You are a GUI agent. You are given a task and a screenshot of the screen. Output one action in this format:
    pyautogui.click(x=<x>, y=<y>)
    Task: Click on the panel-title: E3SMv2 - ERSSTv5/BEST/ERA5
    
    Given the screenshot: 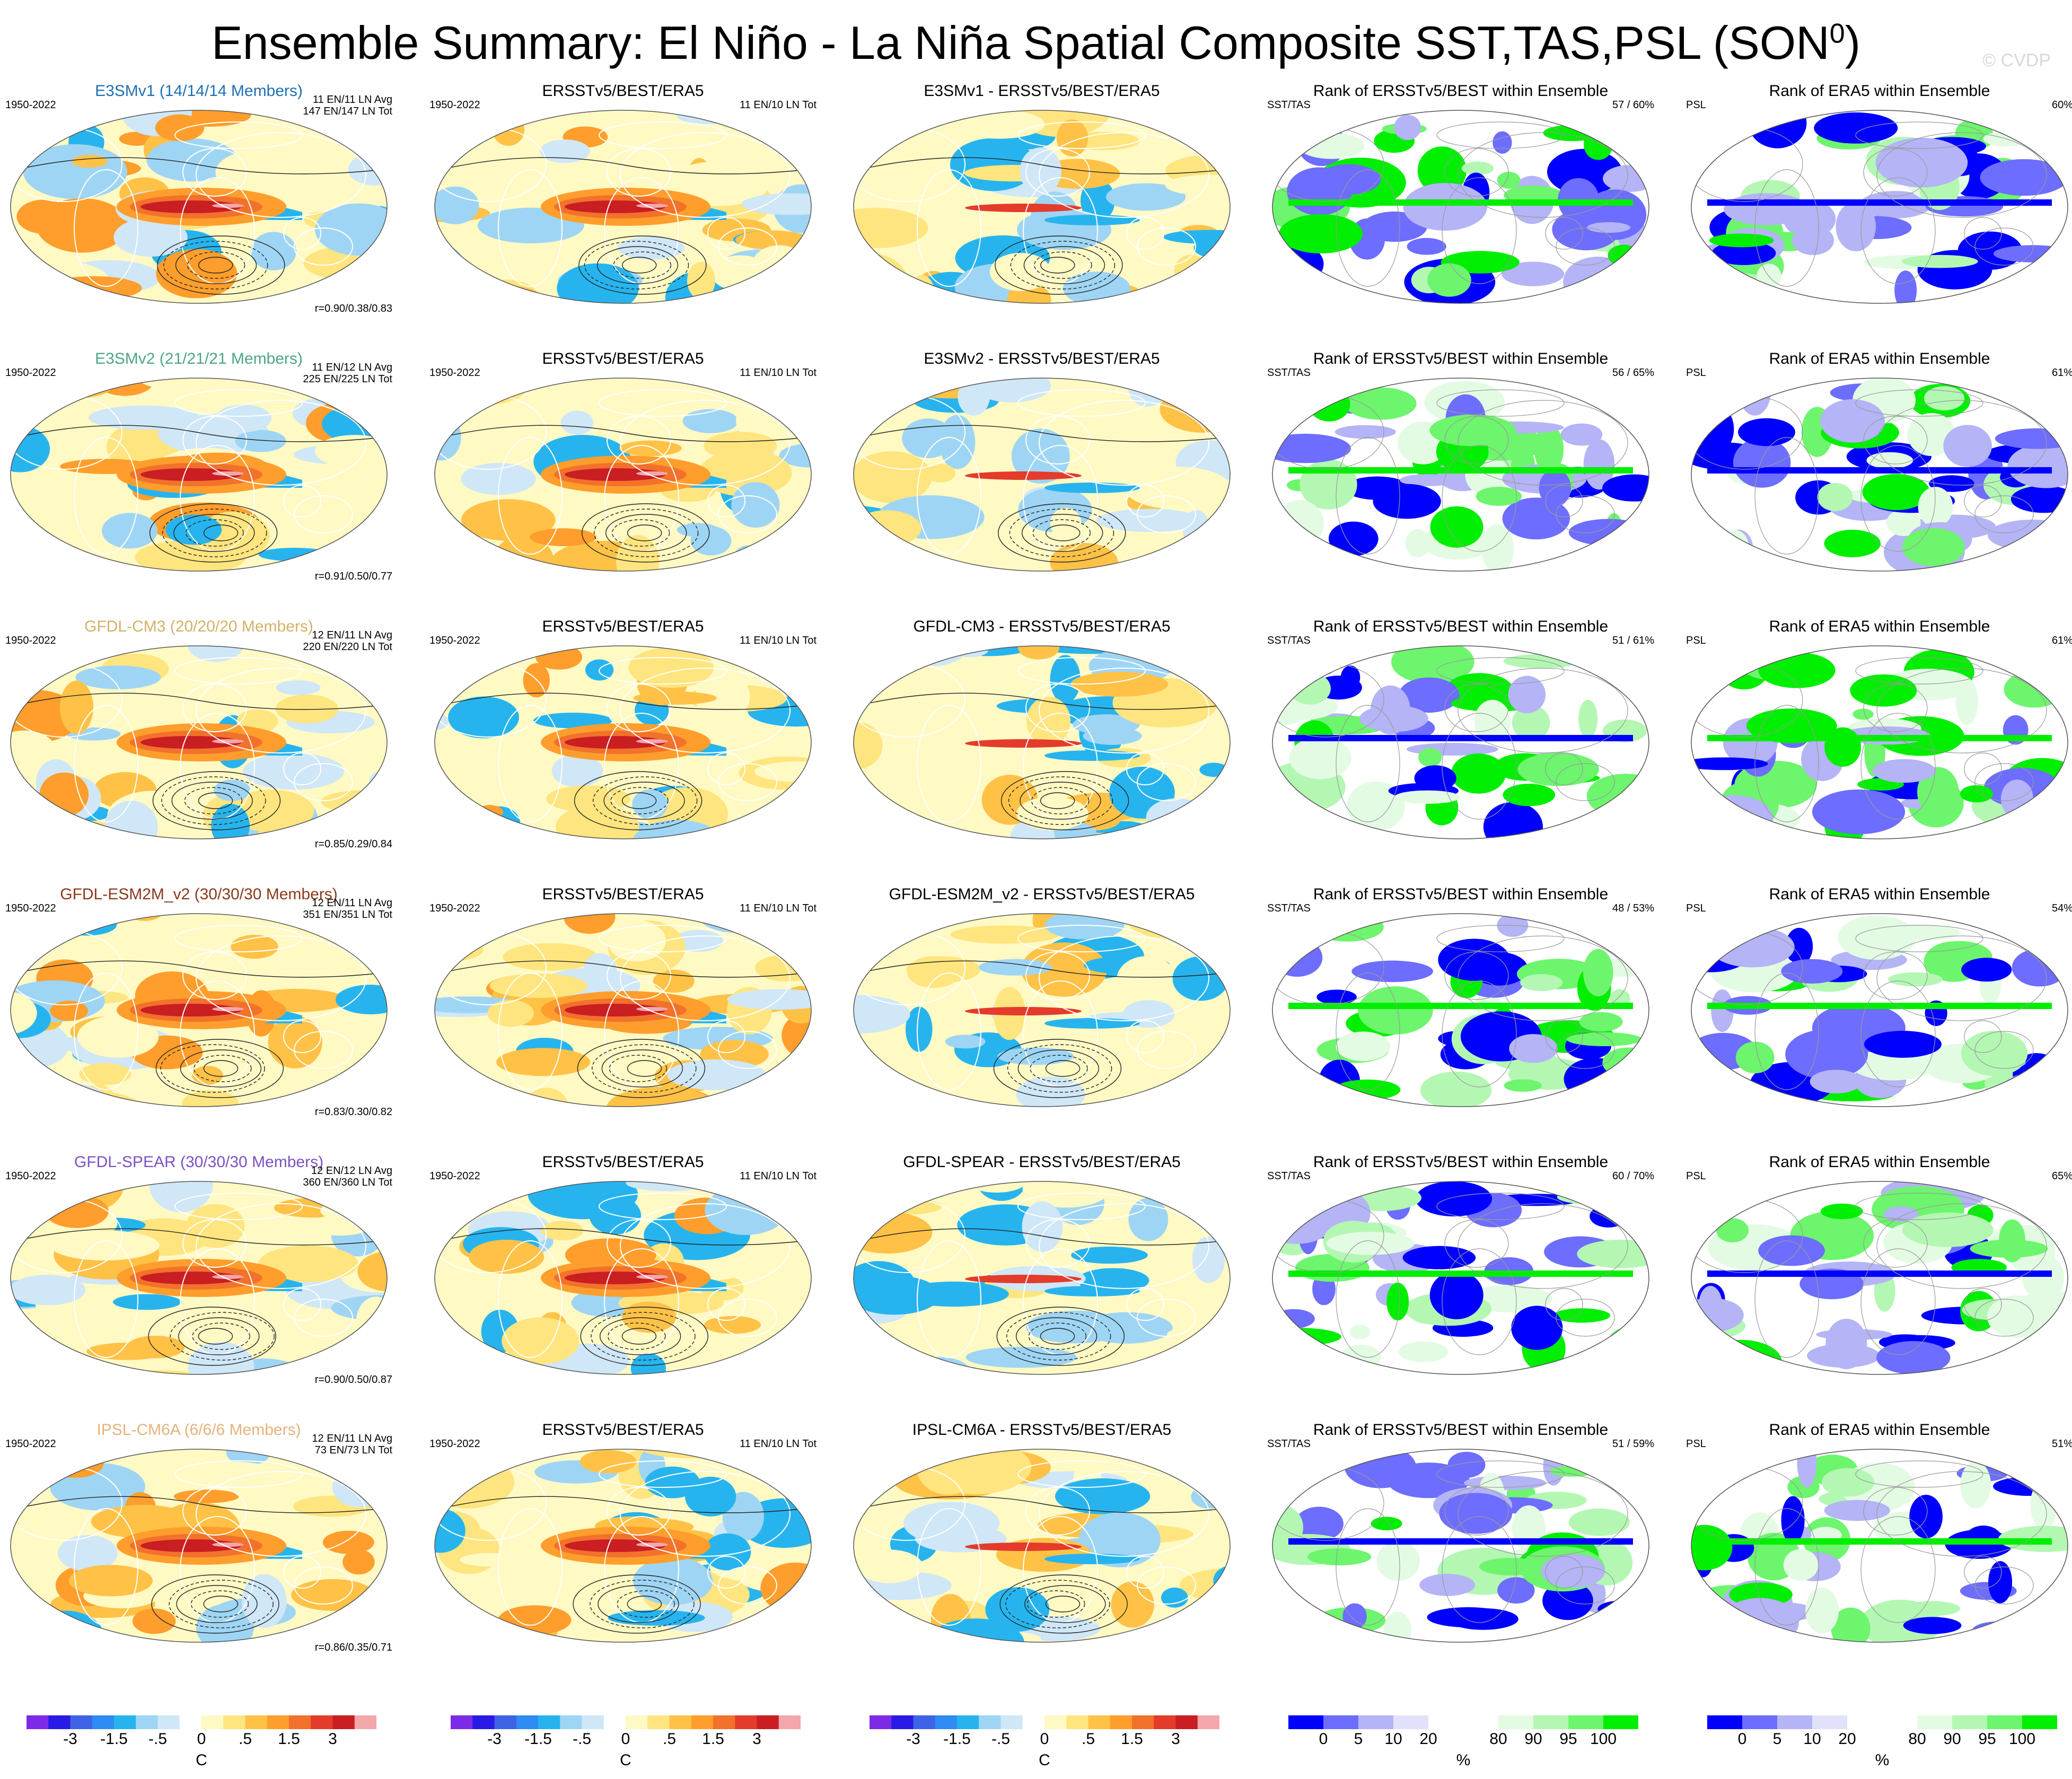 What is the action you would take?
    pyautogui.click(x=1042, y=358)
    